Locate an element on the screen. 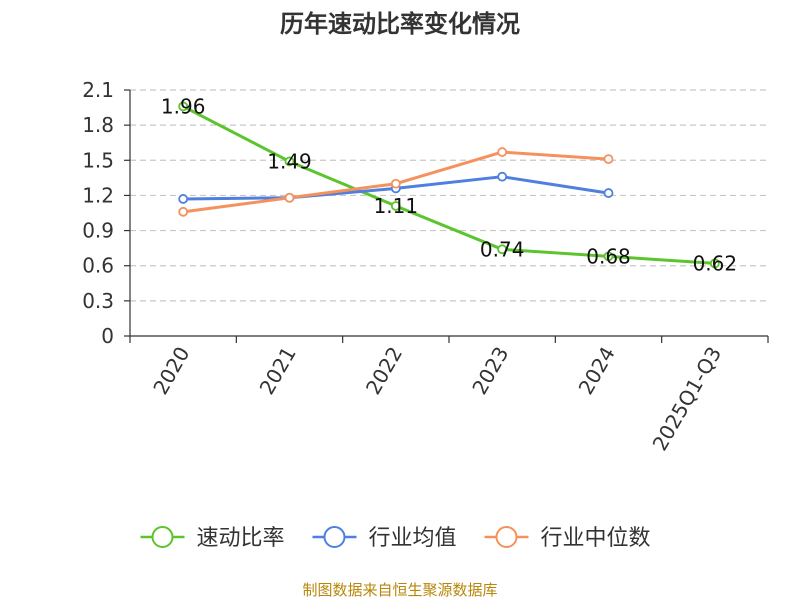 This screenshot has height=600, width=800. chart-title: 历年速动比率变化情况 is located at coordinates (400, 24).